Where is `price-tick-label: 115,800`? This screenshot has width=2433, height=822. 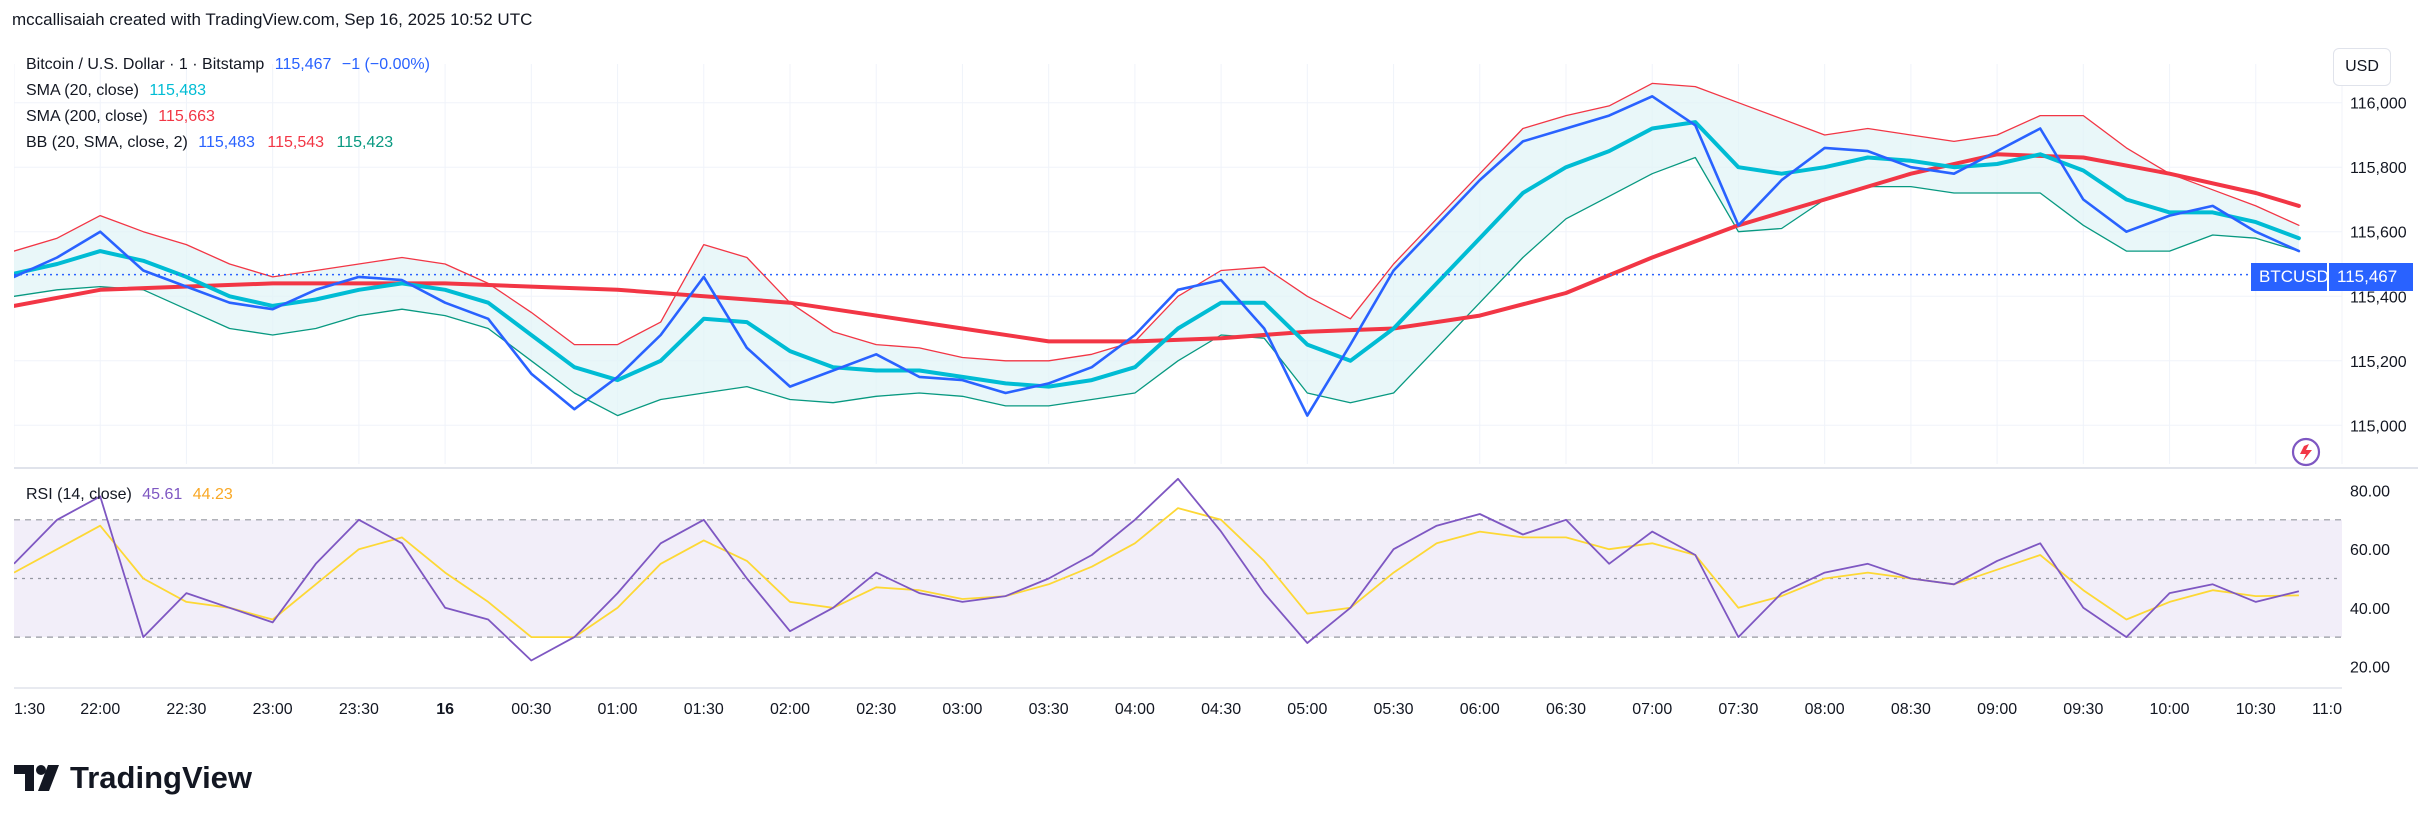 price-tick-label: 115,800 is located at coordinates (2378, 168).